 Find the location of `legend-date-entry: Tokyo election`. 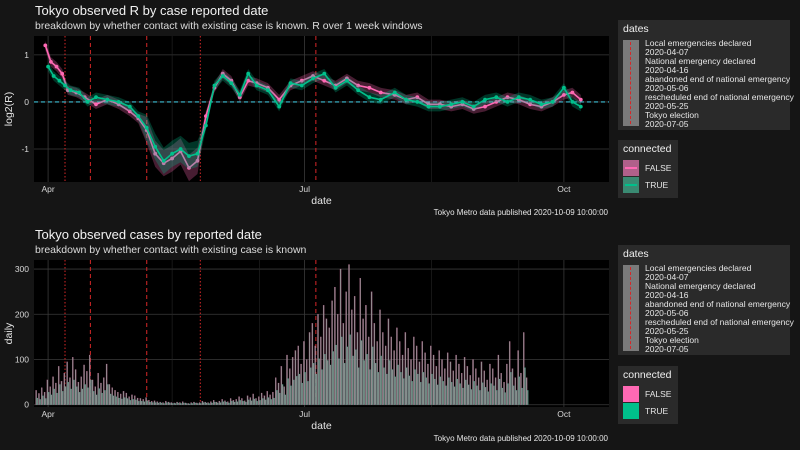

legend-date-entry: Tokyo election is located at coordinates (672, 115).